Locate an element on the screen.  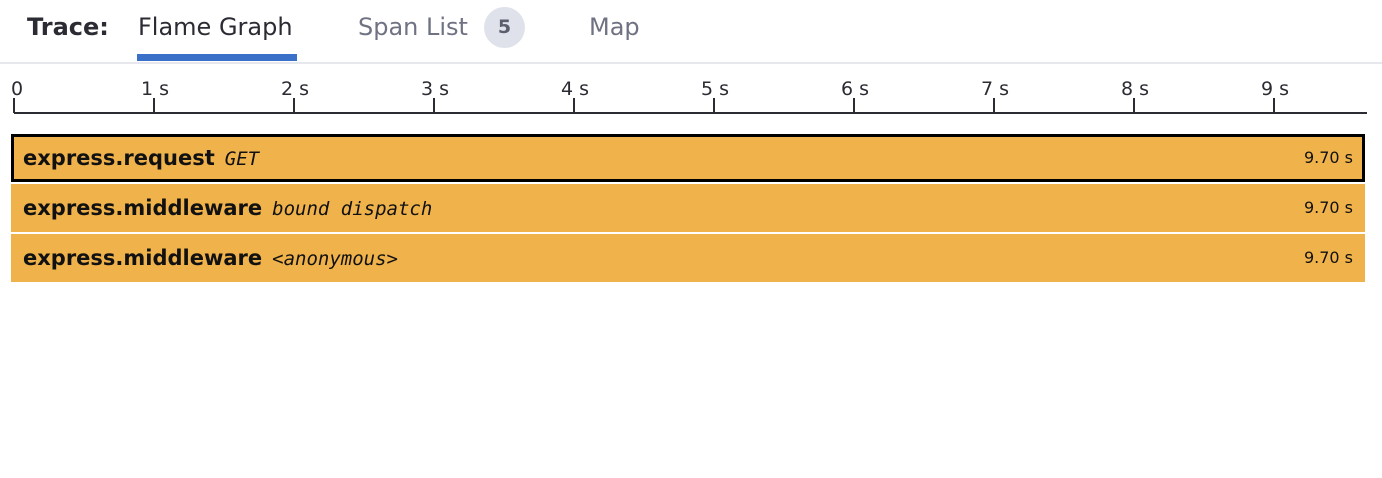
span-bar: express.request GET 9.70 s is located at coordinates (688, 158).